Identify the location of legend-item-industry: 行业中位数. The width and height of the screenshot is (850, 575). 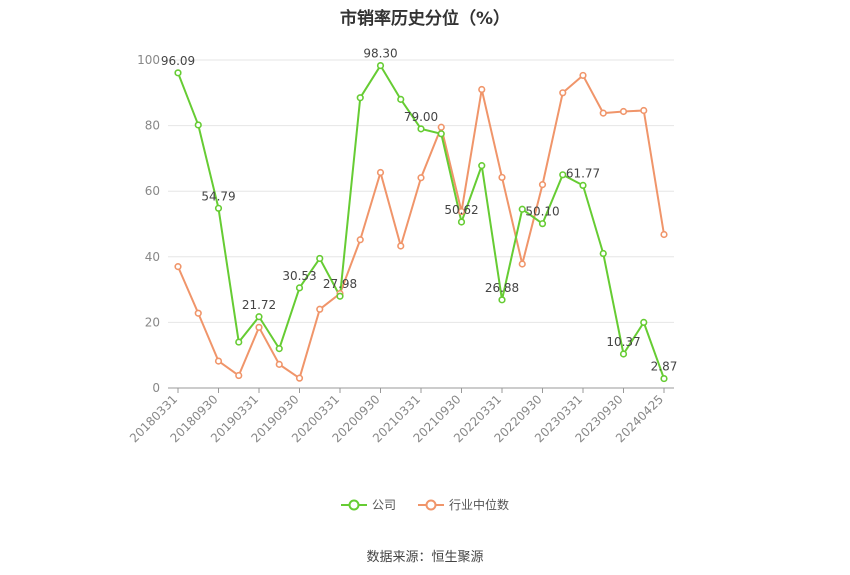
(463, 504).